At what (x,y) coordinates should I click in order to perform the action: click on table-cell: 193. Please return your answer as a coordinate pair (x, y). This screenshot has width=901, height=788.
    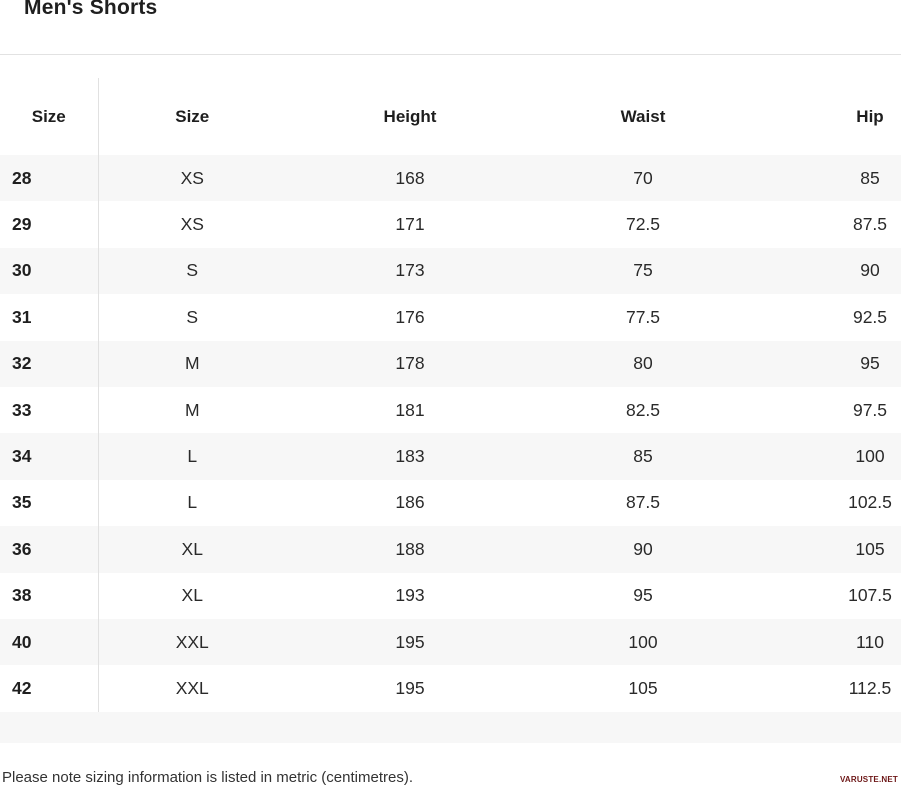
    Looking at the image, I should click on (410, 595).